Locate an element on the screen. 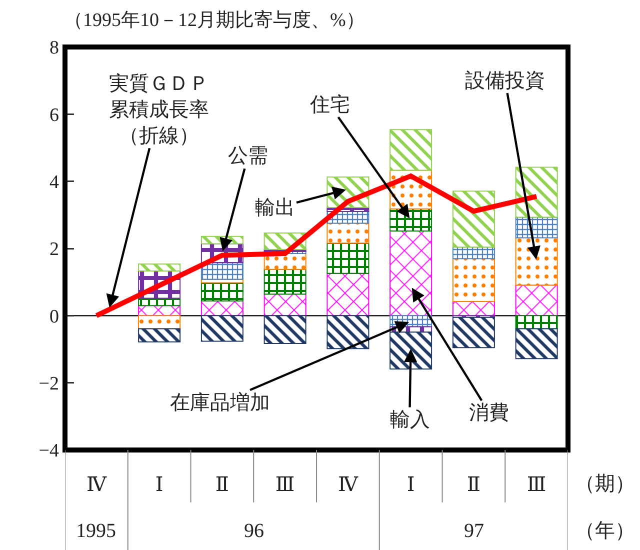 The image size is (640, 550). text: 住宅 is located at coordinates (329, 104).